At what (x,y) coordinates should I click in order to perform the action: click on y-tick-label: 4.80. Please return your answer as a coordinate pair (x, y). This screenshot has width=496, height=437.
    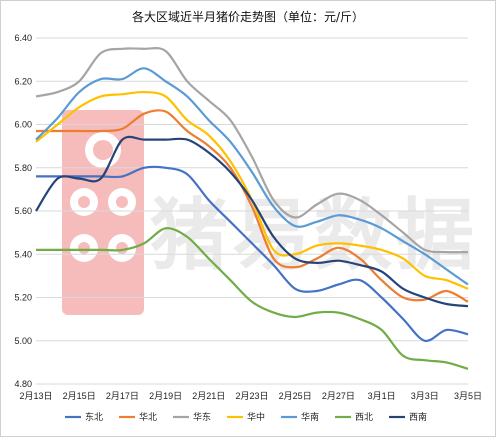
    Looking at the image, I should click on (23, 384).